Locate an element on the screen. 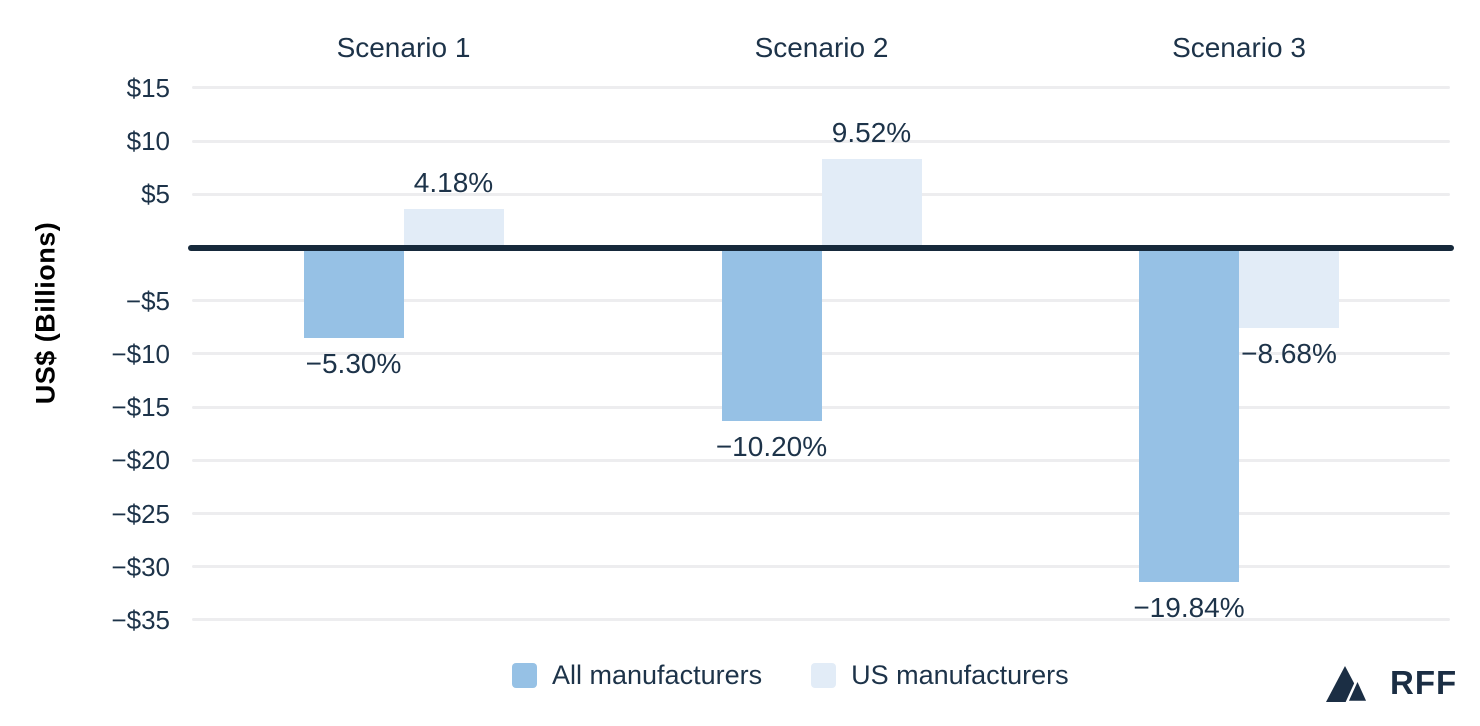 The image size is (1480, 726). y-tick-label--25: −$25 is located at coordinates (140, 513).